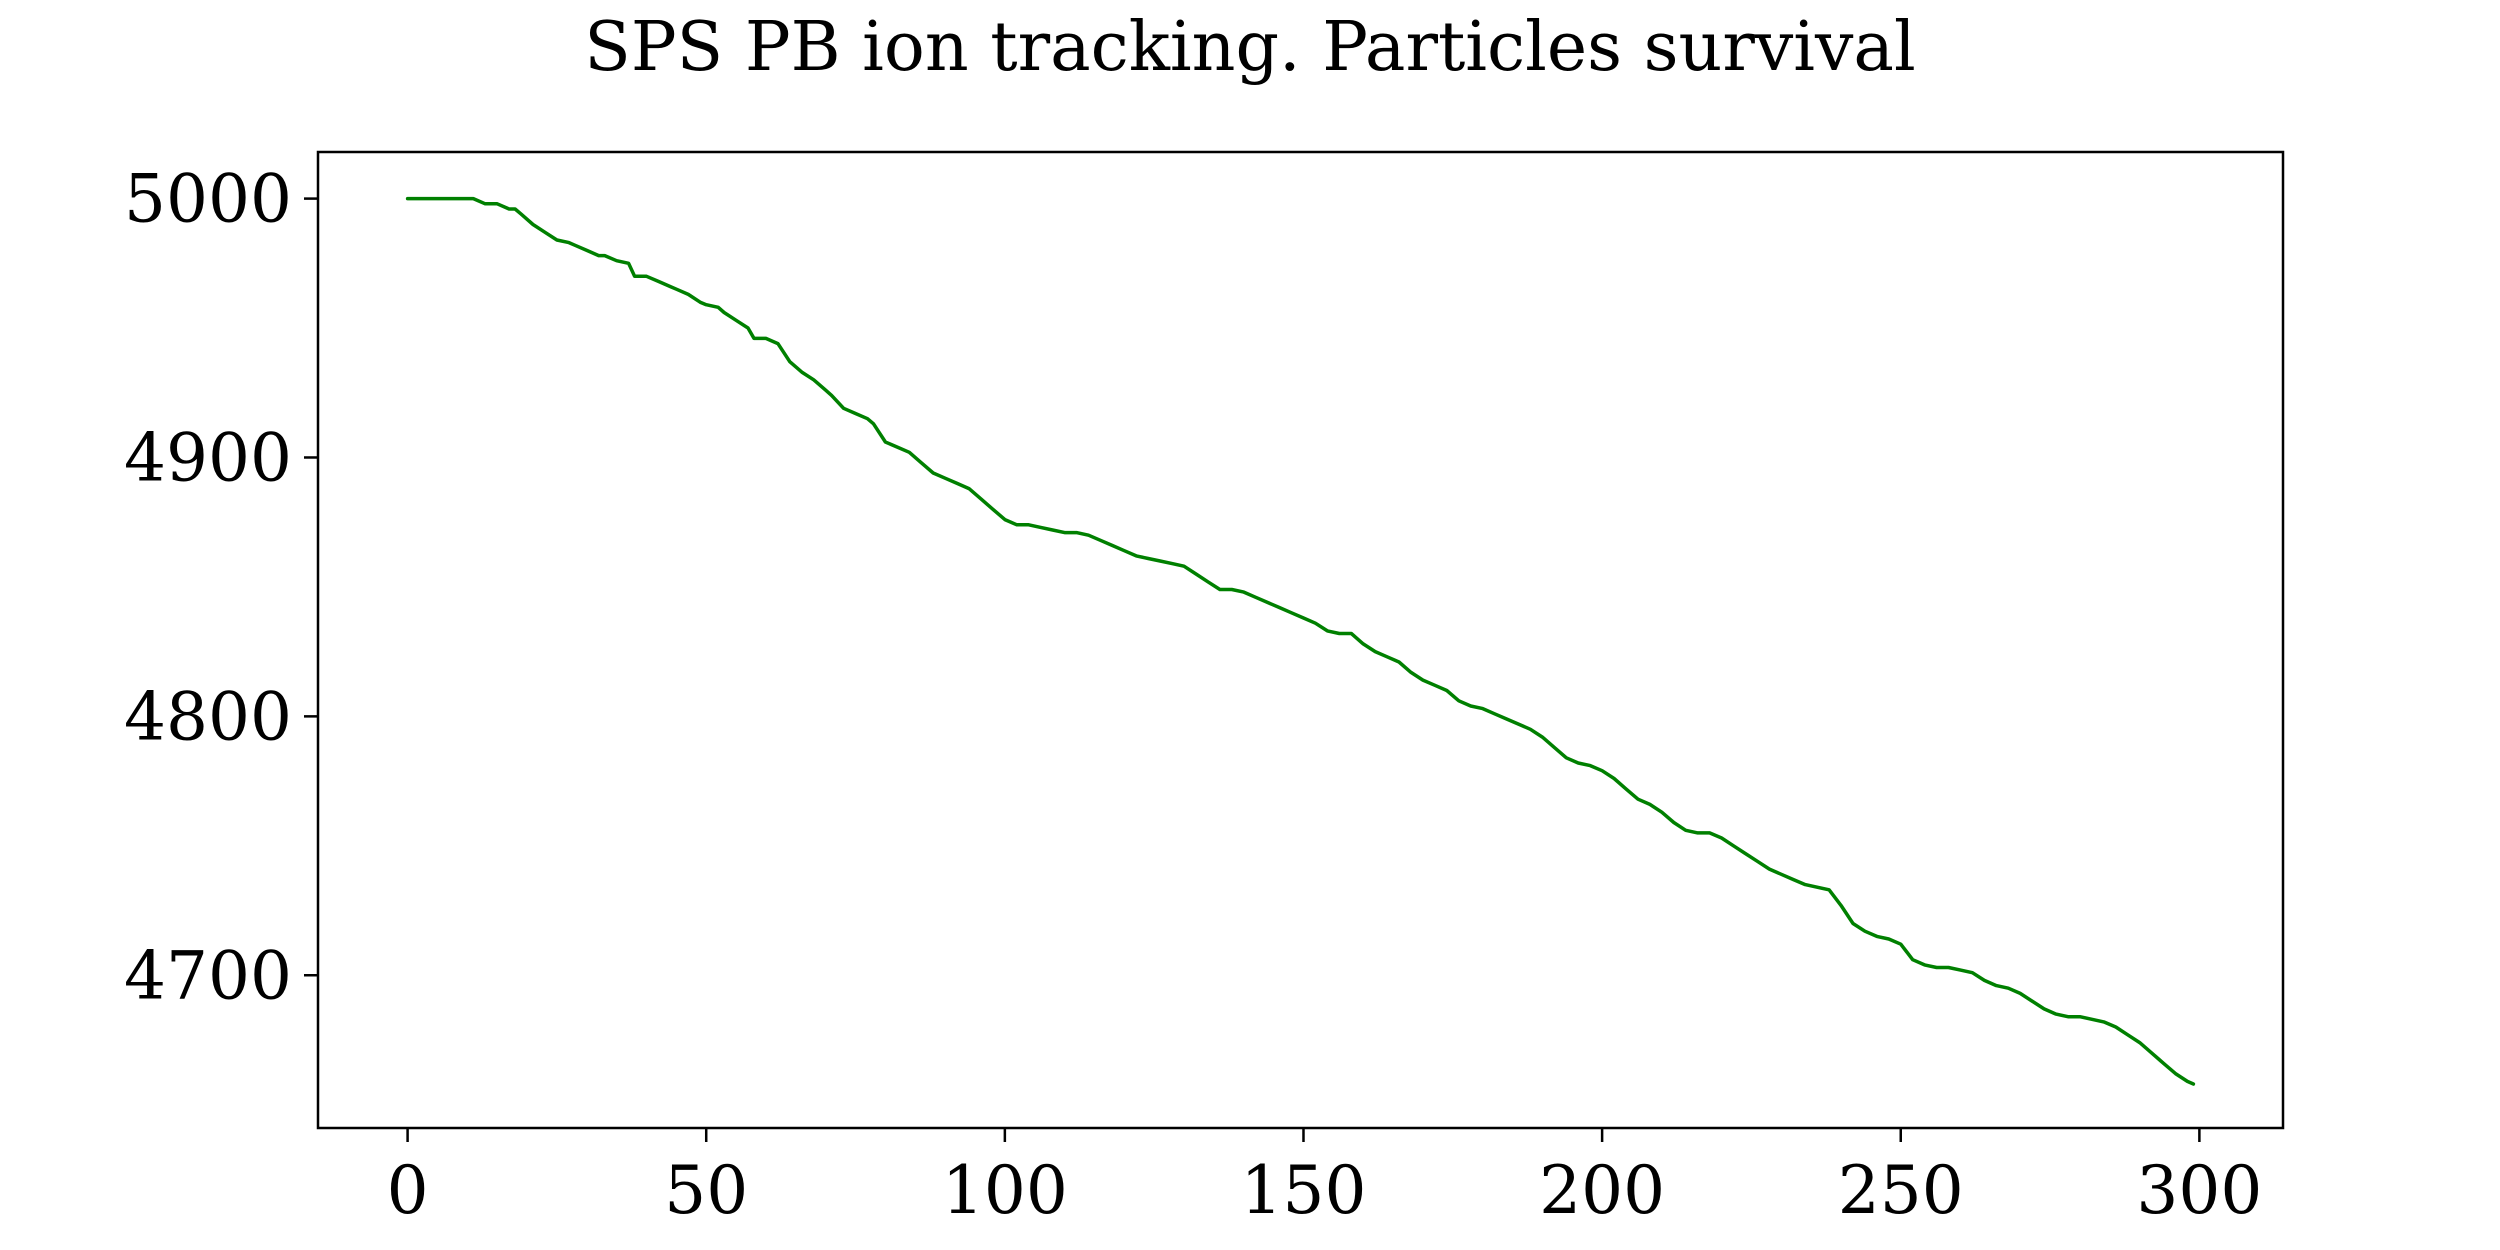 The width and height of the screenshot is (2500, 1250). What do you see at coordinates (1005, 1190) in the screenshot?
I see `x-tick-label: 100` at bounding box center [1005, 1190].